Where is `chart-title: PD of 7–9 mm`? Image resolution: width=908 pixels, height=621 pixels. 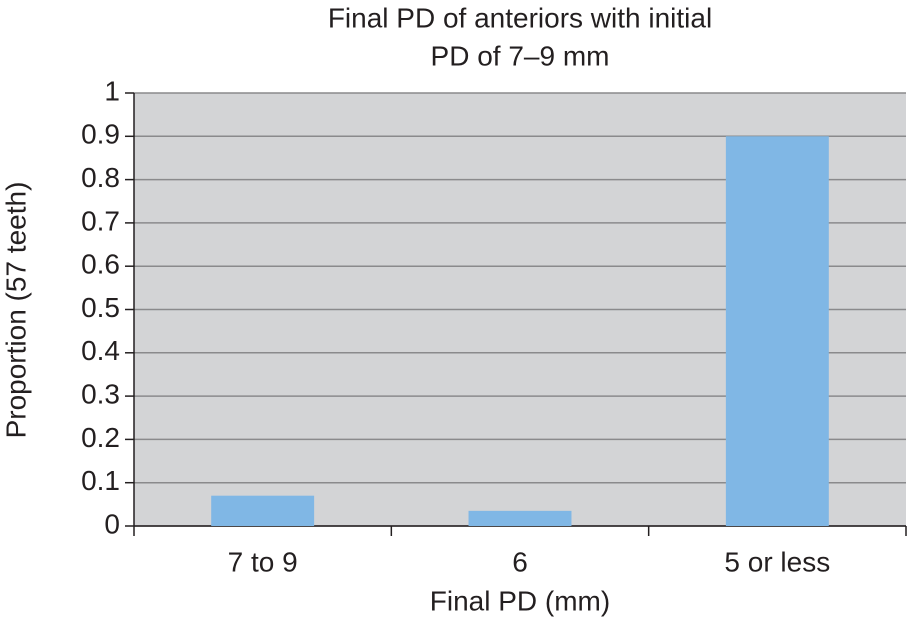
chart-title: PD of 7–9 mm is located at coordinates (520, 55).